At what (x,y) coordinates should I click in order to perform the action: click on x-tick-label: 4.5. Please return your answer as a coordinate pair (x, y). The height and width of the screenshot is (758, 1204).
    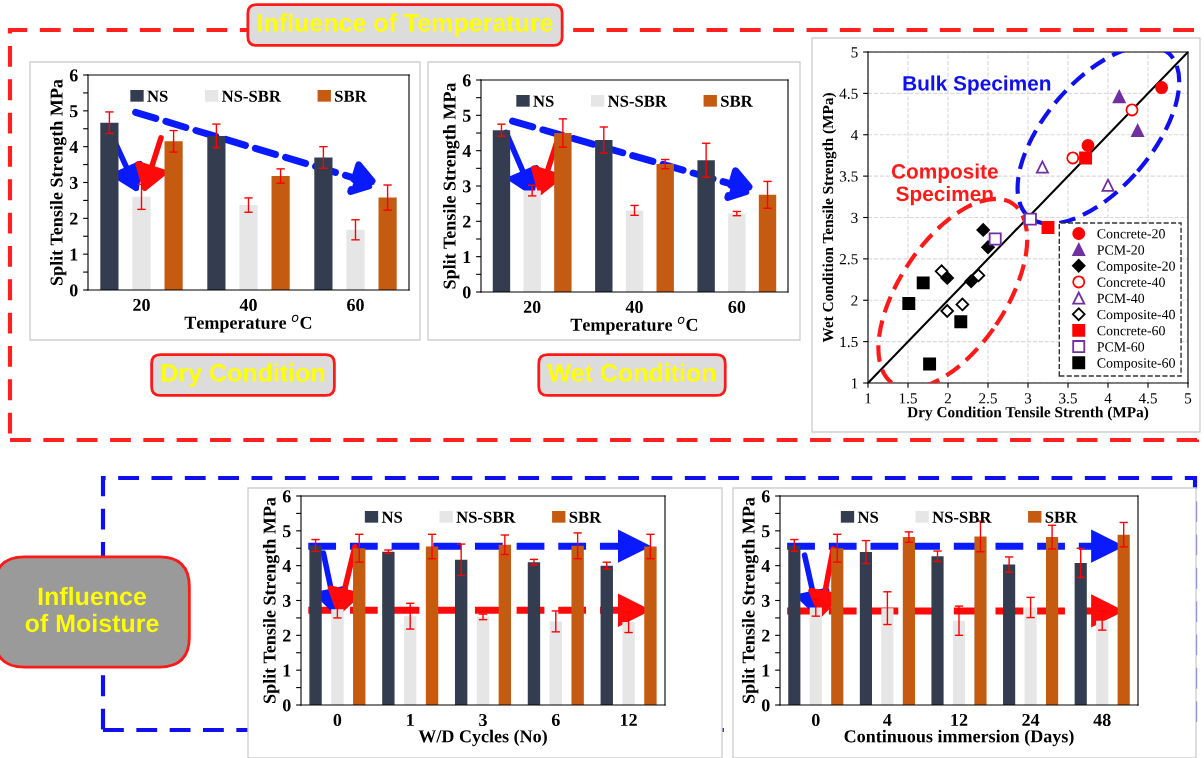
    Looking at the image, I should click on (1147, 398).